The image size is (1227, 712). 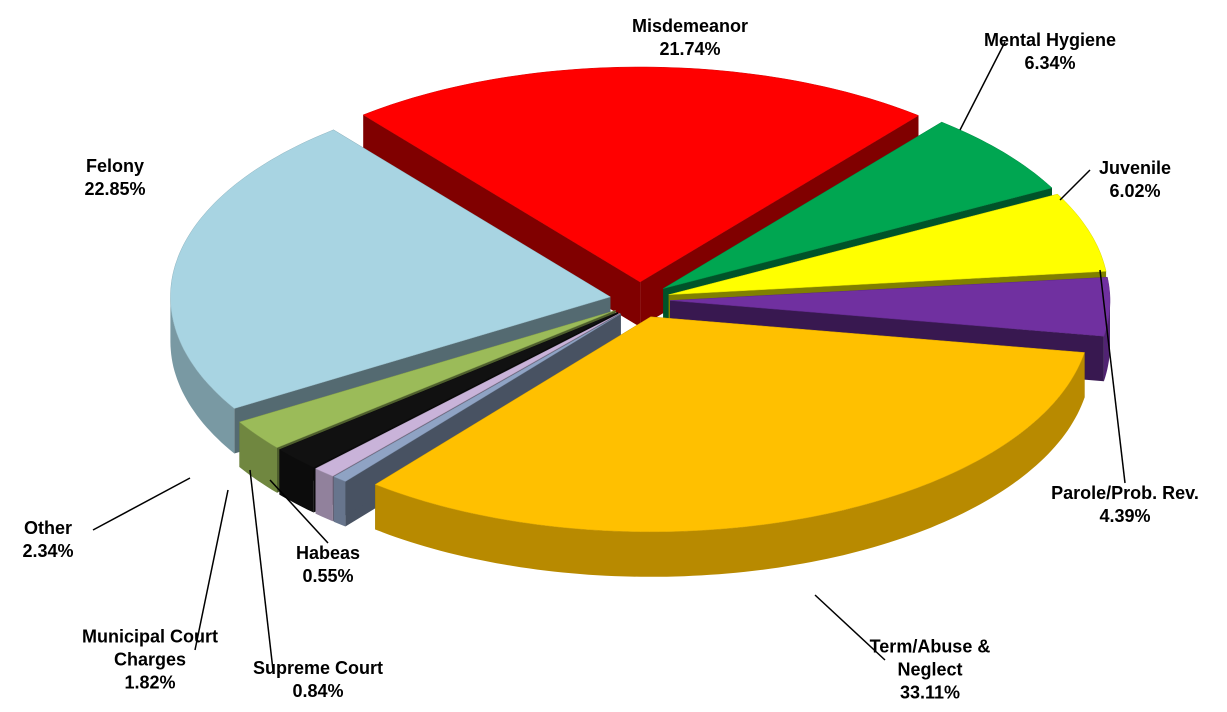 What do you see at coordinates (1125, 493) in the screenshot?
I see `label-name: Parole/Prob. Rev.` at bounding box center [1125, 493].